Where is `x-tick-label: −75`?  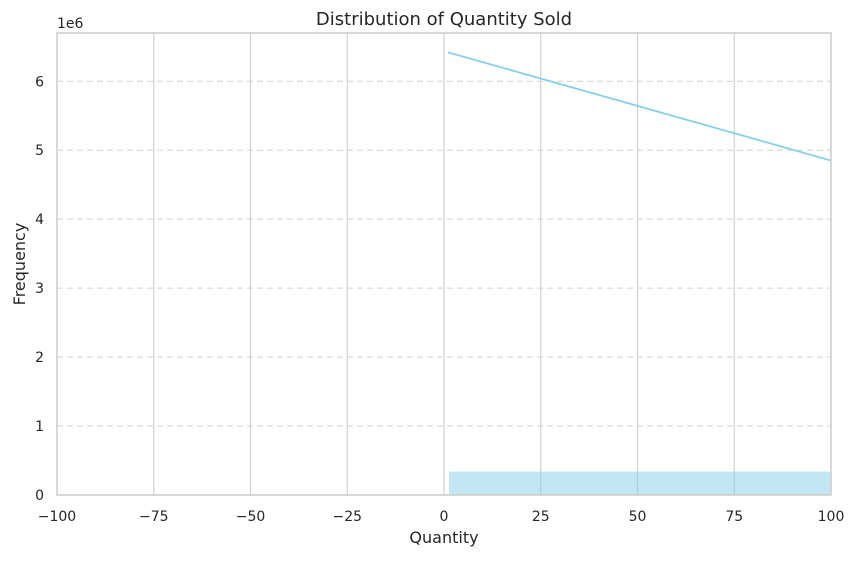 x-tick-label: −75 is located at coordinates (154, 517).